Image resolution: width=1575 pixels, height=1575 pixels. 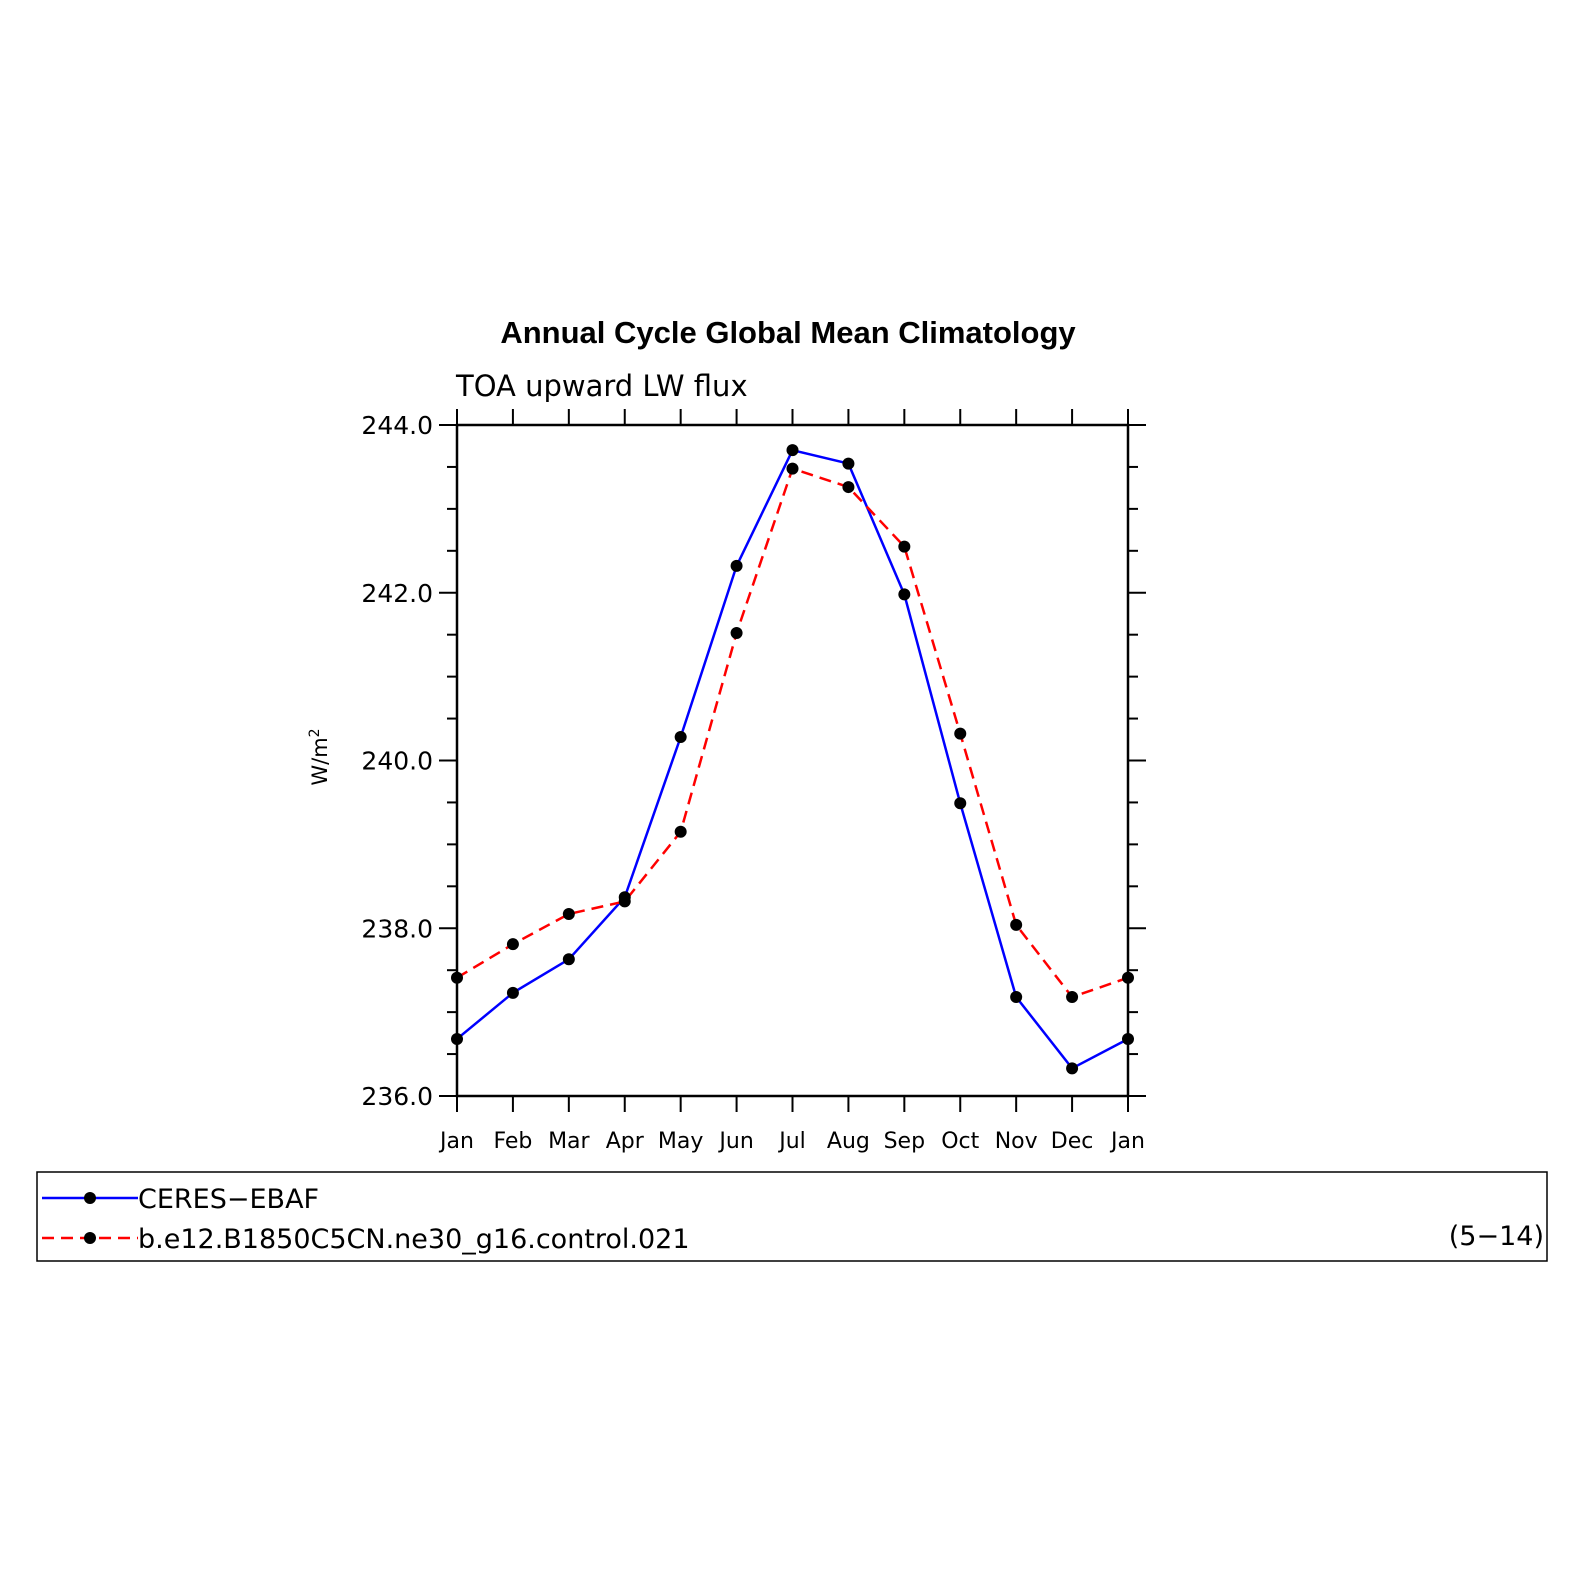 What do you see at coordinates (397, 425) in the screenshot?
I see `y-tick-label: 244.0` at bounding box center [397, 425].